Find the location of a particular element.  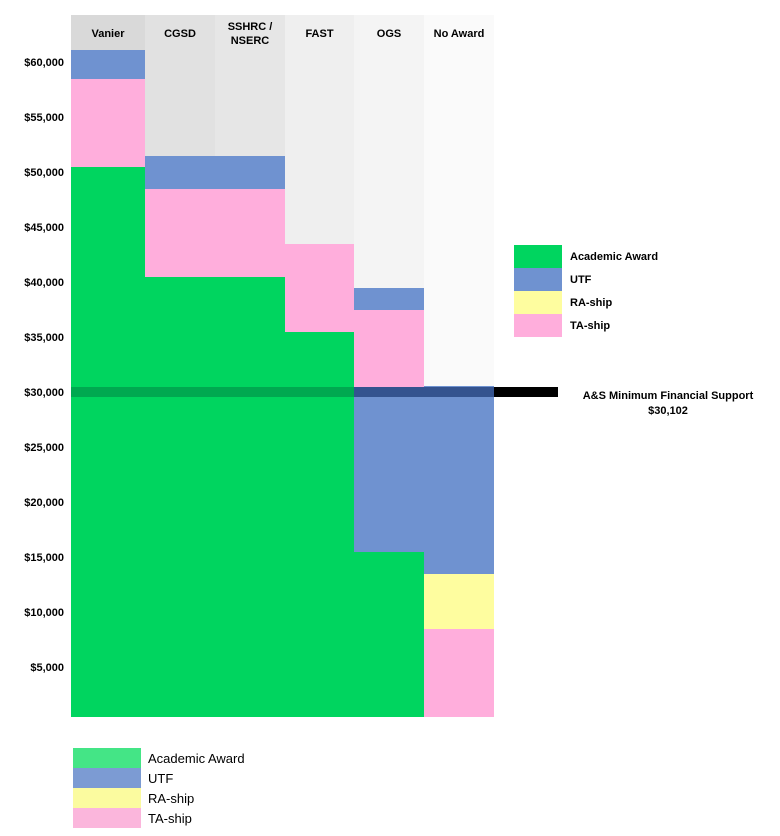

y-tick-label: $35,000 is located at coordinates (44, 338).